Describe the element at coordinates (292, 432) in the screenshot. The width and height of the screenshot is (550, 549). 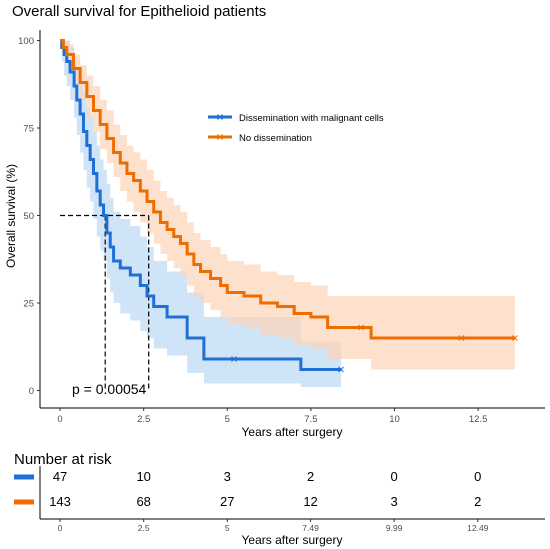
I see `x-axis-title: Years after surgery` at that location.